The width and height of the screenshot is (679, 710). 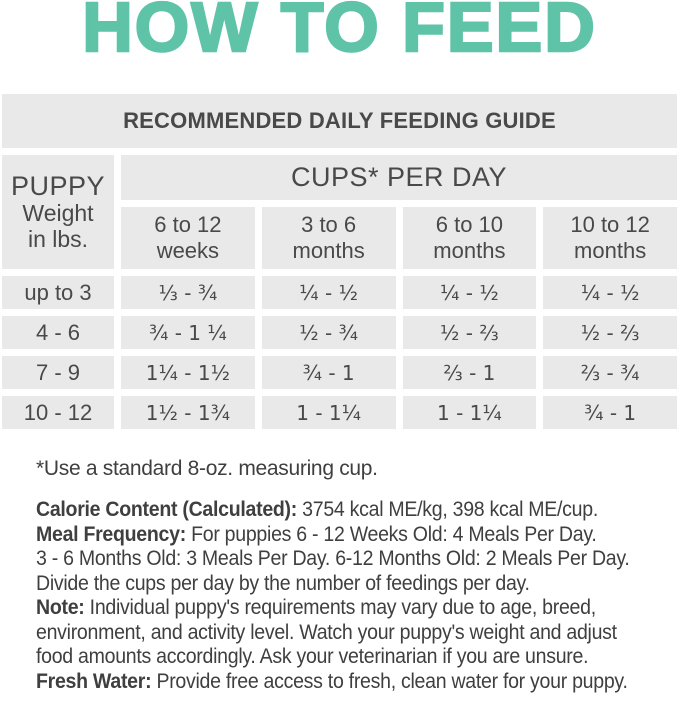 I want to click on weight-cell: up to 3, so click(x=58, y=292).